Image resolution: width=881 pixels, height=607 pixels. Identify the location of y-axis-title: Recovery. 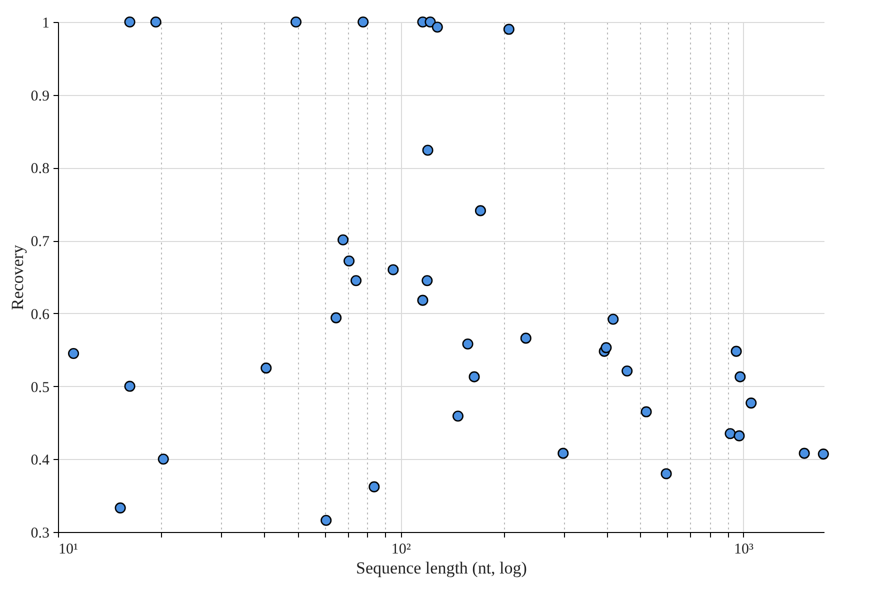
(17, 277).